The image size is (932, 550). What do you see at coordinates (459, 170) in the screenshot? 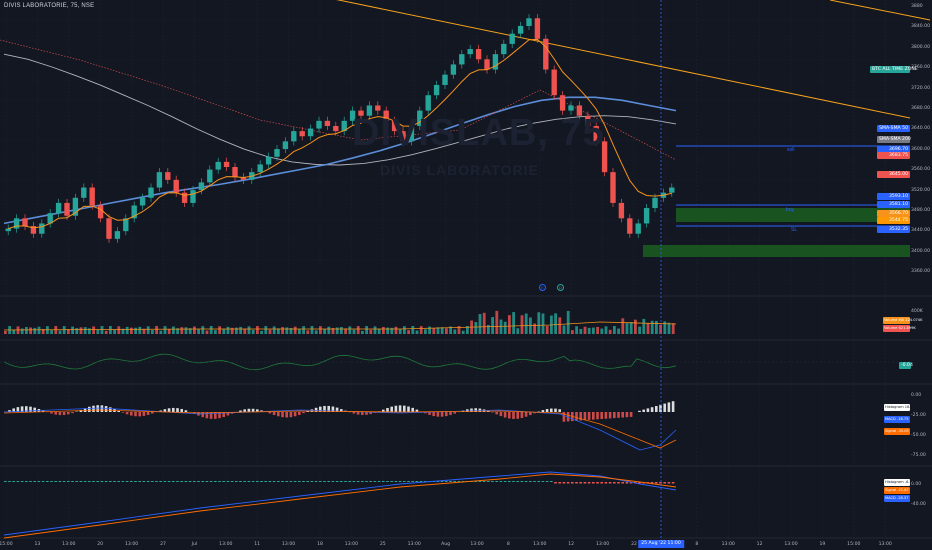
I see `watermark-name: DIVIS LABORATORIE` at bounding box center [459, 170].